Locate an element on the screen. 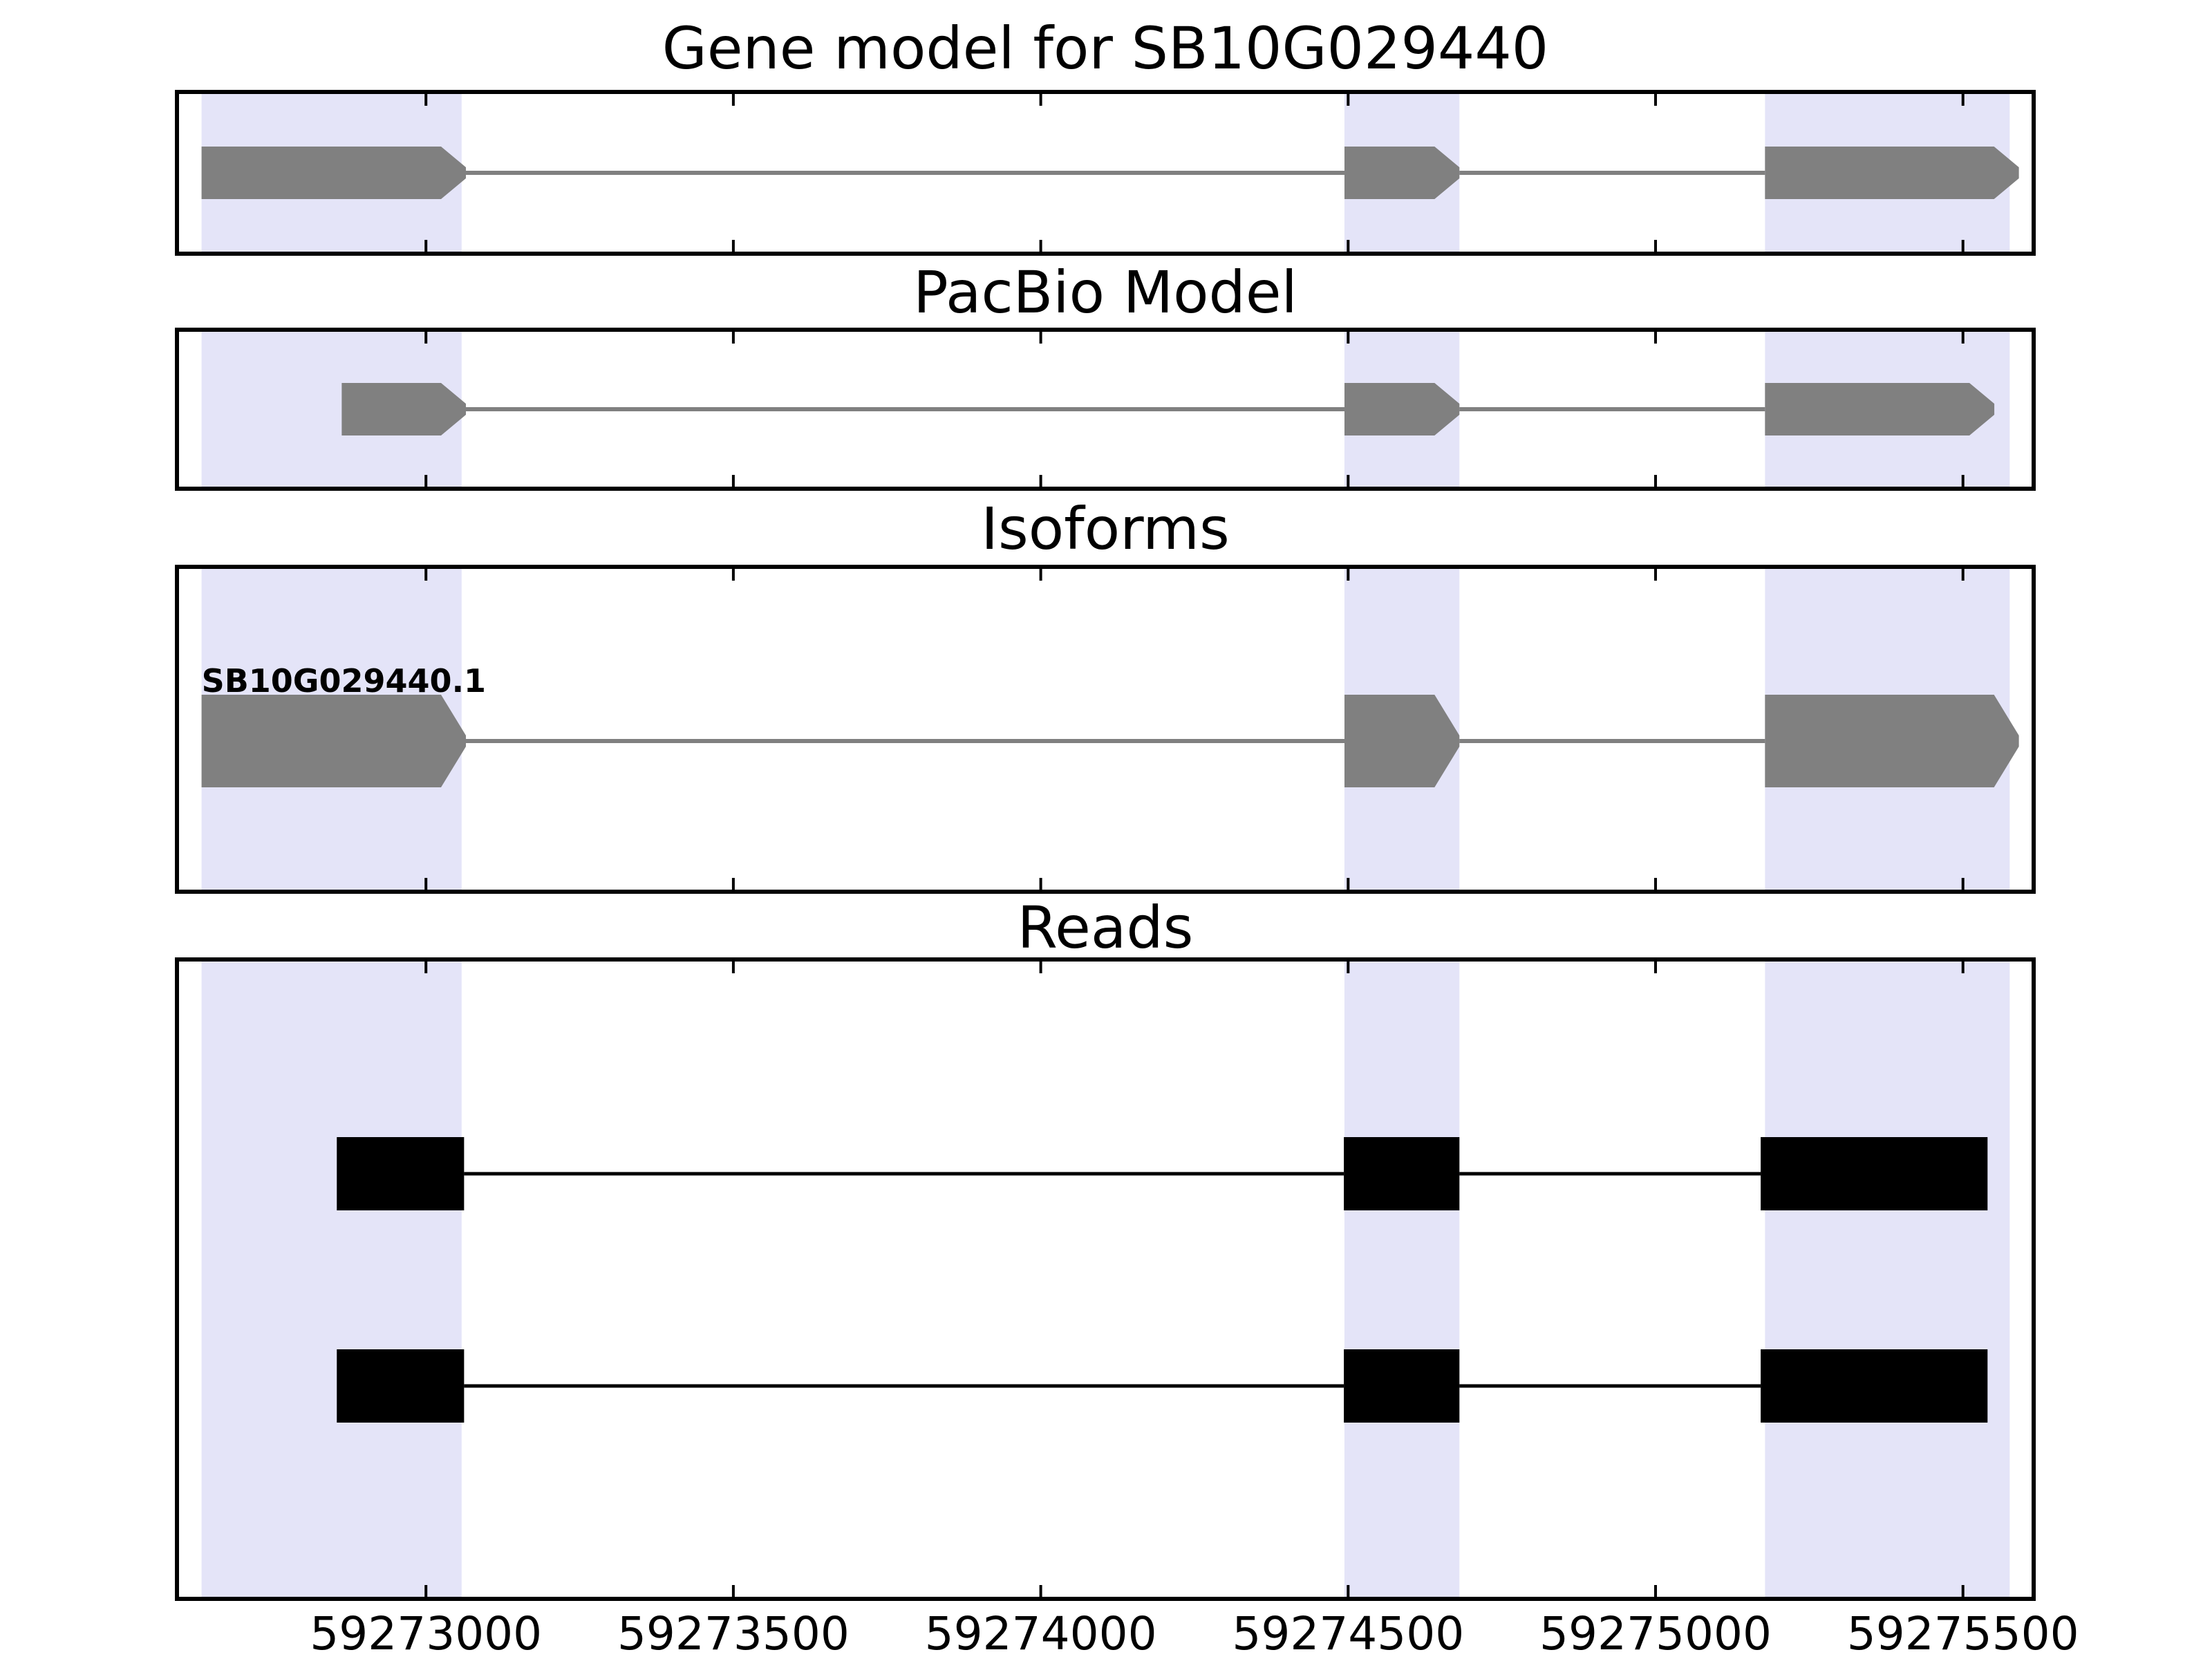 This screenshot has height=1659, width=2212. x-tick-label: 59274000 is located at coordinates (1041, 1633).